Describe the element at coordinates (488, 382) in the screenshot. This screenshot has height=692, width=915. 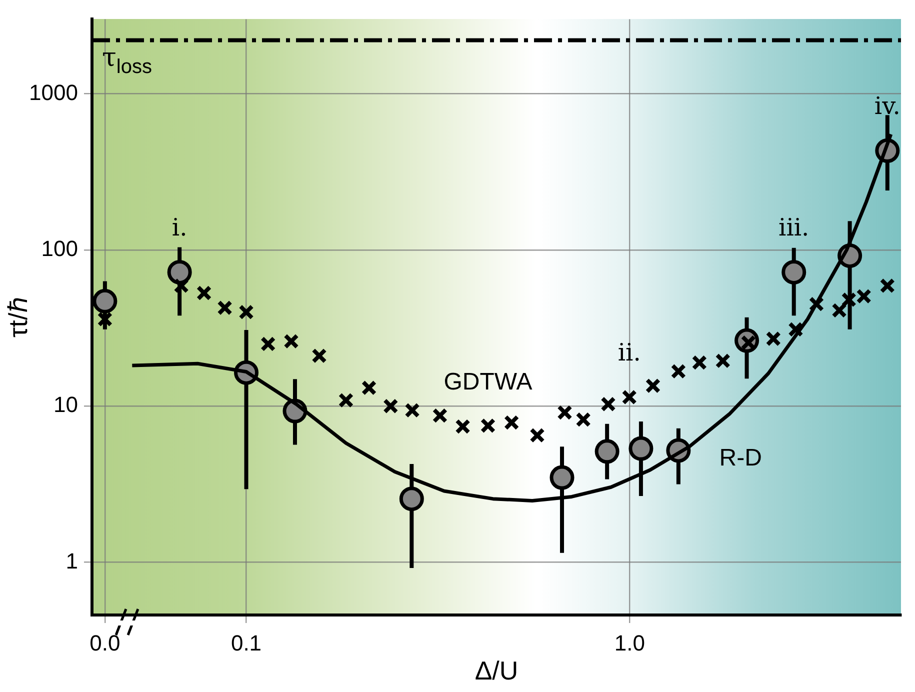
I see `series-label: GDTWA` at that location.